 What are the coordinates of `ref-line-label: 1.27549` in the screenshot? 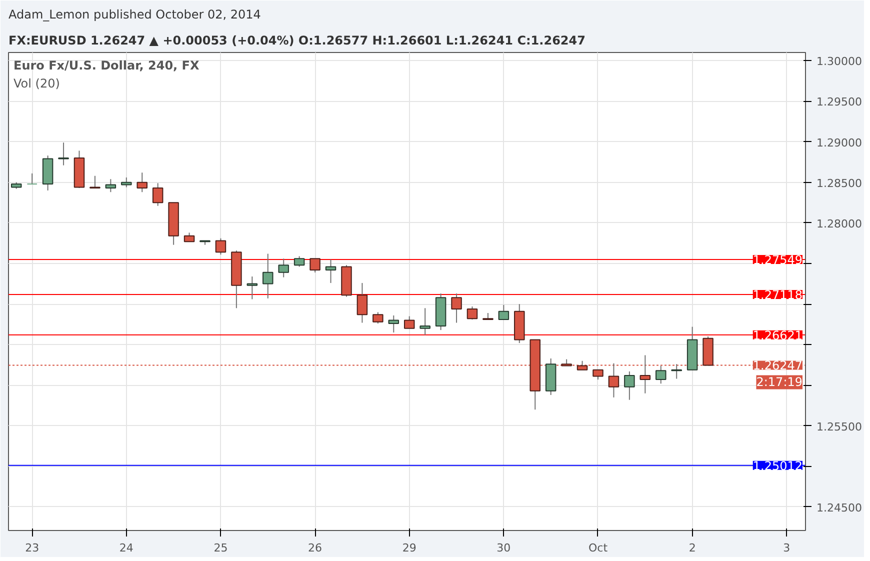 It's located at (777, 260).